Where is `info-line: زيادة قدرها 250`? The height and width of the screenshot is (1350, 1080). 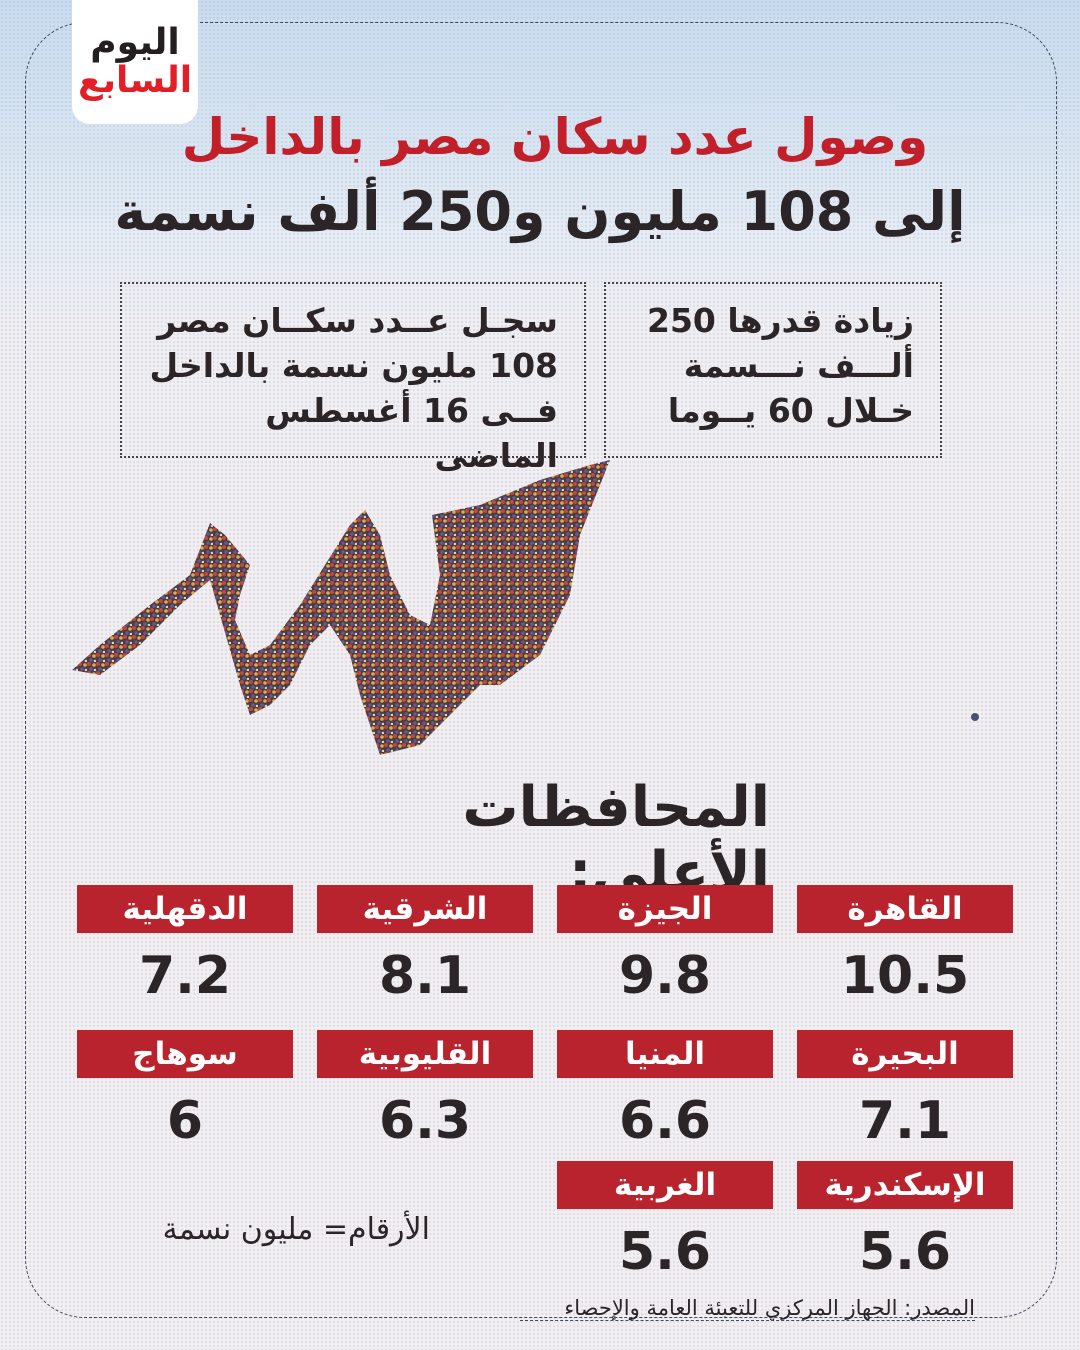
info-line: زيادة قدرها 250 is located at coordinates (780, 320).